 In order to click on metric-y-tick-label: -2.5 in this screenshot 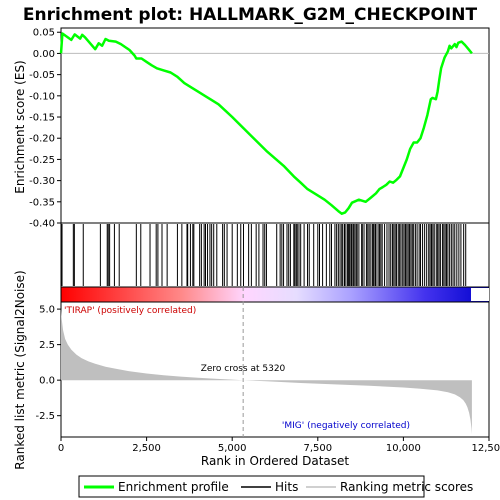, I will do `click(45, 416)`.